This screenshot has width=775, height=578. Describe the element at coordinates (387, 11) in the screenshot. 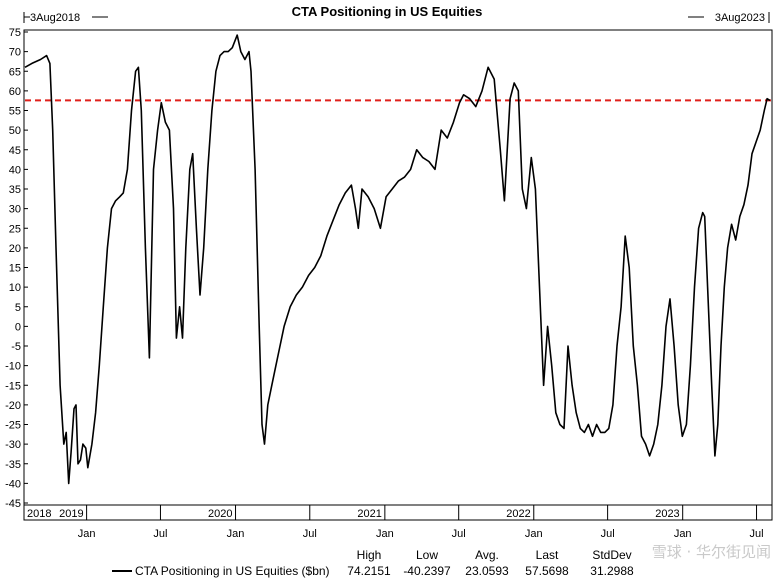

I see `chart-title: CTA Positioning in US Equities` at that location.